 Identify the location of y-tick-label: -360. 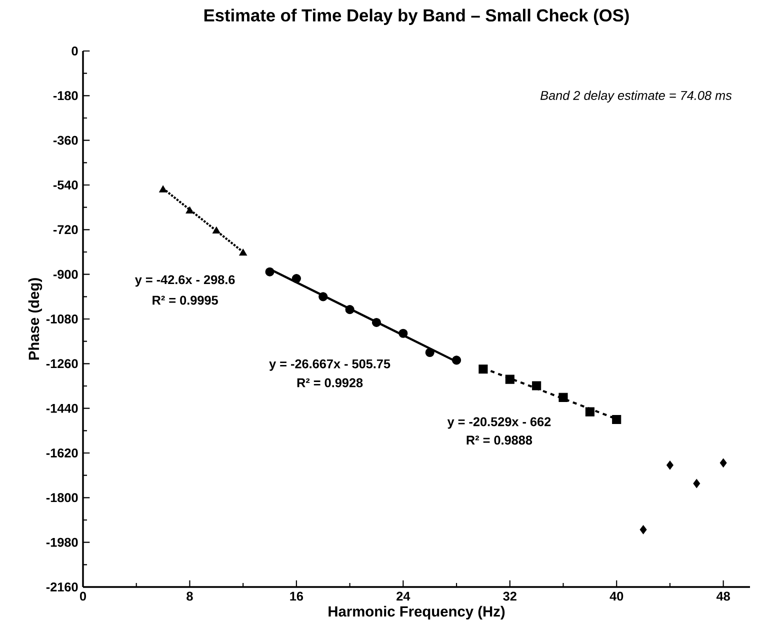
(65, 140).